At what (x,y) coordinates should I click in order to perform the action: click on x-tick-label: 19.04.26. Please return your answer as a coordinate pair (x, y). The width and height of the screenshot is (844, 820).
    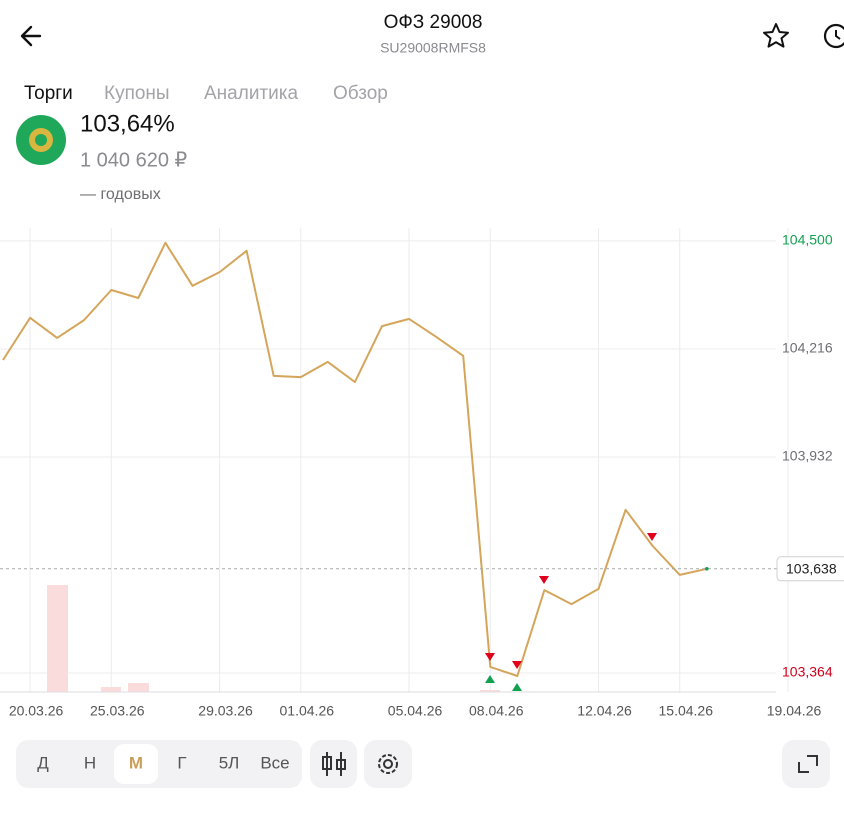
    Looking at the image, I should click on (794, 711).